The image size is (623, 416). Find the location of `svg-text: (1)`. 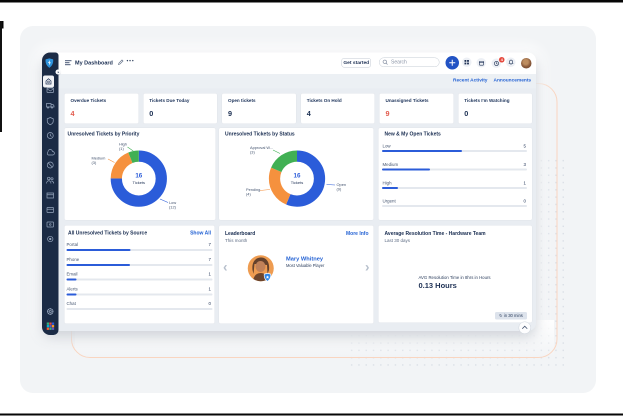

svg-text: (1) is located at coordinates (121, 148).